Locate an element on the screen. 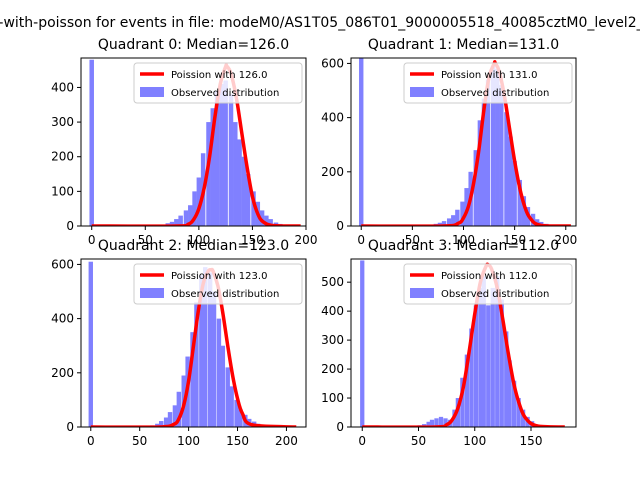 The height and width of the screenshot is (480, 640). legend: Poission with 126.0 Observed distribution is located at coordinates (218, 83).